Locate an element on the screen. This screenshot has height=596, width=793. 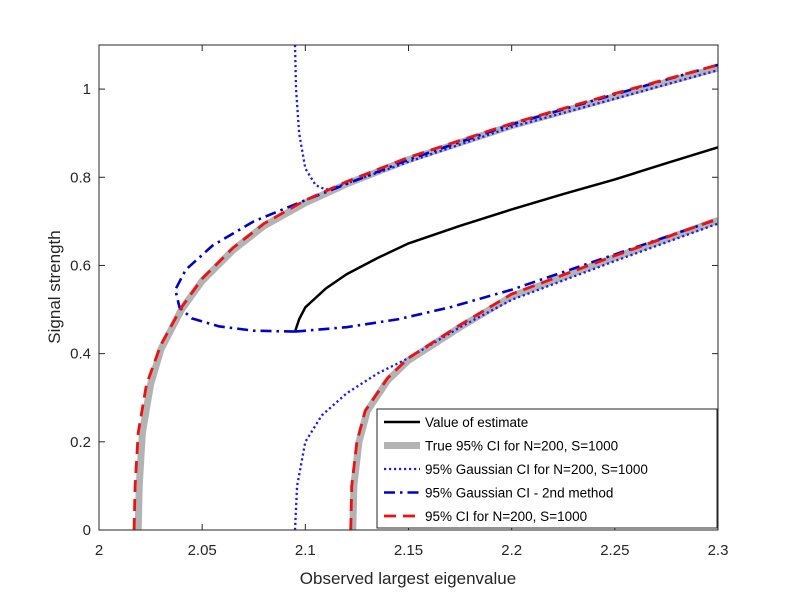
legend-label: 95% Gaussian CI for N=200, S=1000 is located at coordinates (536, 469).